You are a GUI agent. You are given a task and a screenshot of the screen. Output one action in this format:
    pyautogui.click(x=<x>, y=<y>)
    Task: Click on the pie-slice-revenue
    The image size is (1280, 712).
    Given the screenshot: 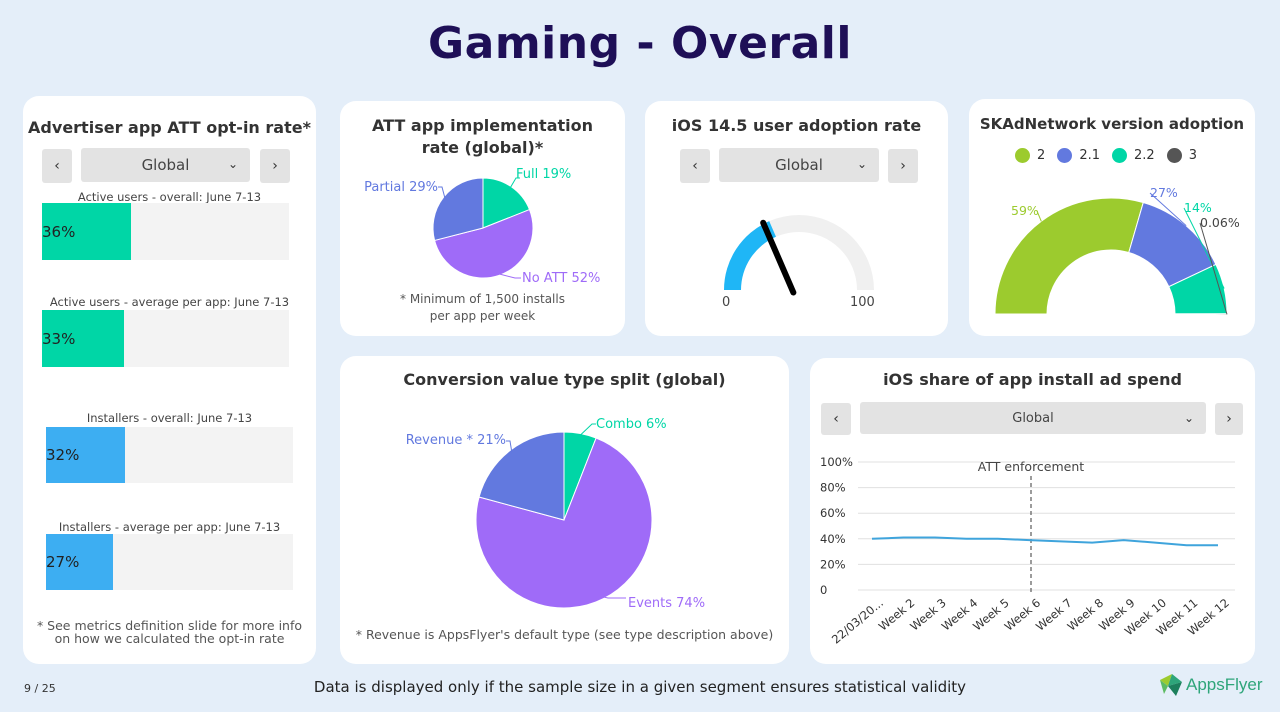 What is the action you would take?
    pyautogui.click(x=521, y=476)
    